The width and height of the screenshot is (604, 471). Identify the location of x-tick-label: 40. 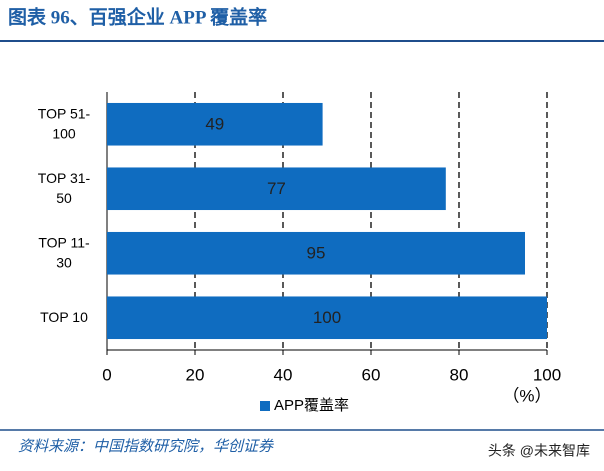
(283, 374).